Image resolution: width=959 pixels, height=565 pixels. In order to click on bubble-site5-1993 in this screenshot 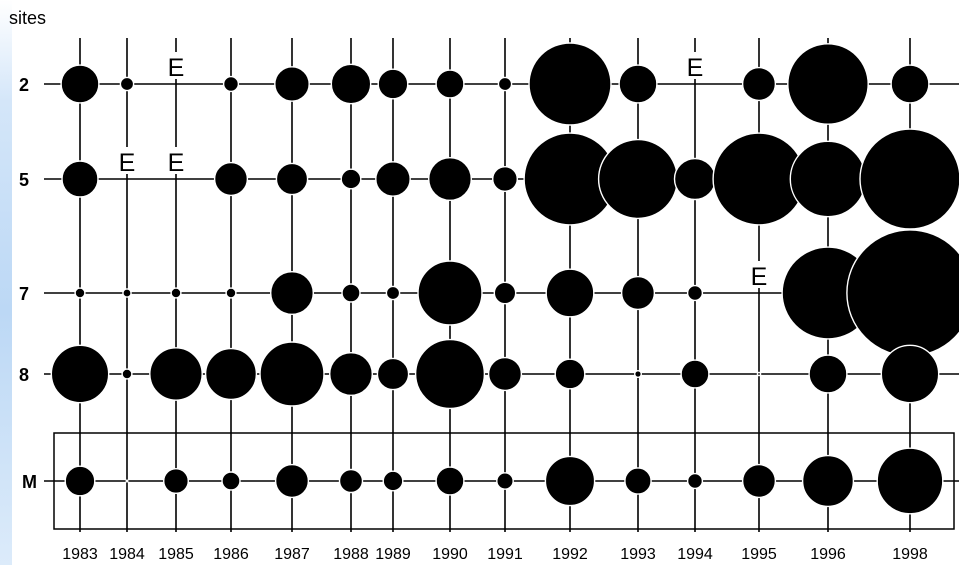, I will do `click(638, 179)`.